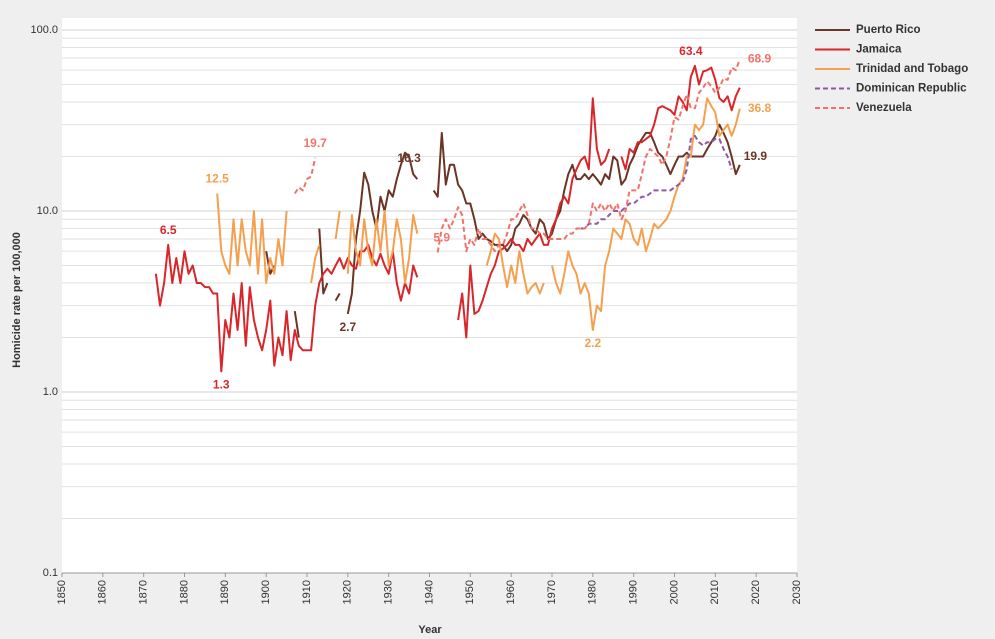 The height and width of the screenshot is (639, 995). I want to click on legend-label: Jamaica, so click(879, 50).